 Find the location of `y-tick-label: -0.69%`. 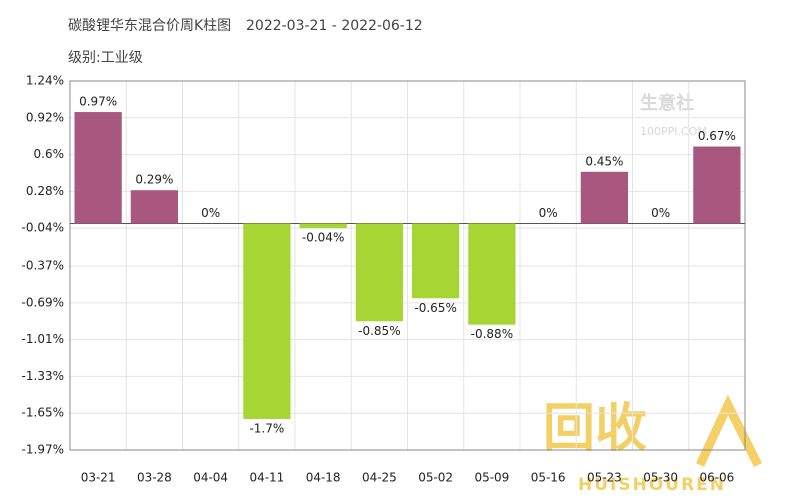

y-tick-label: -0.69% is located at coordinates (43, 302).